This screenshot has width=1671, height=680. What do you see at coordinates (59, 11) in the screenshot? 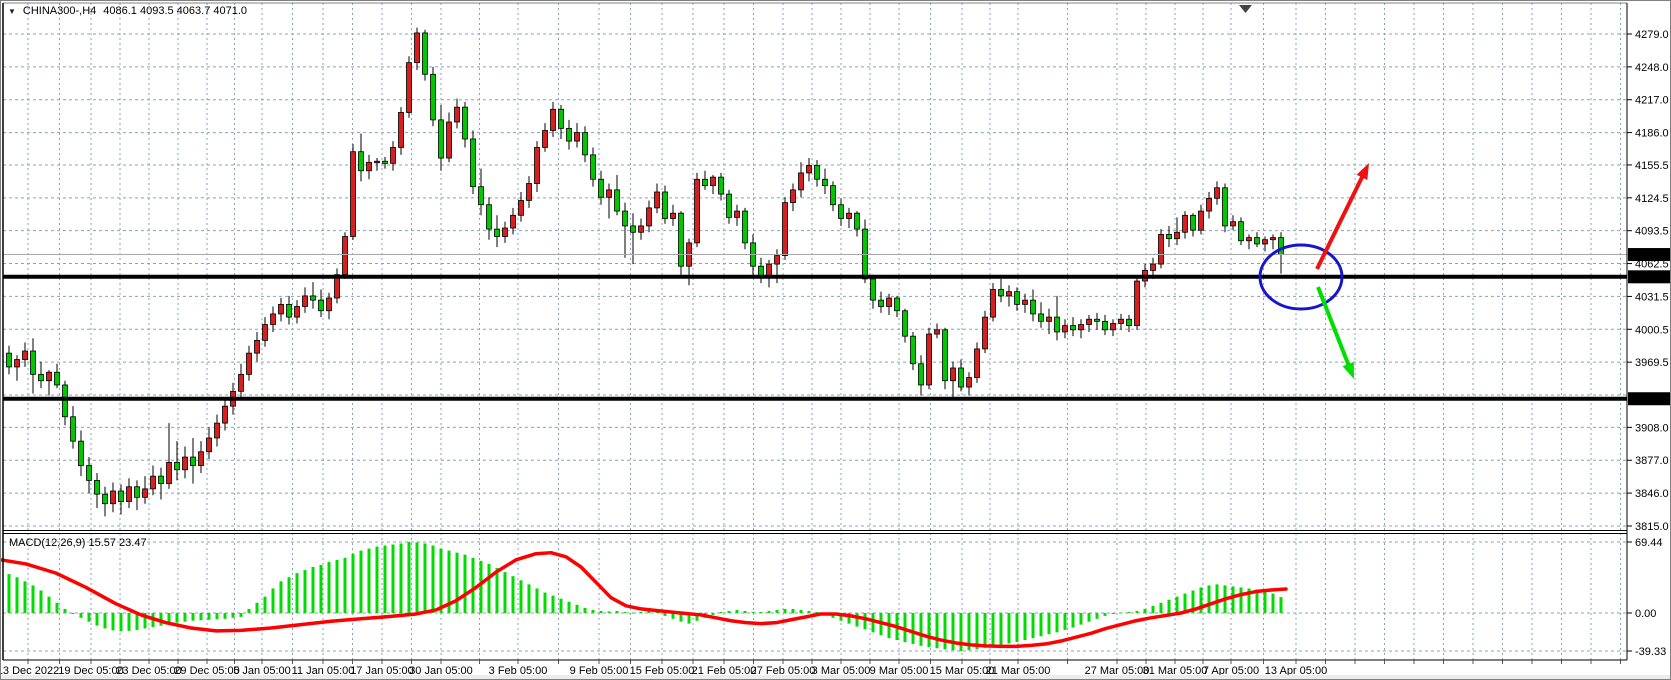
I see `symbol-period-label: CHINA300-,H4` at bounding box center [59, 11].